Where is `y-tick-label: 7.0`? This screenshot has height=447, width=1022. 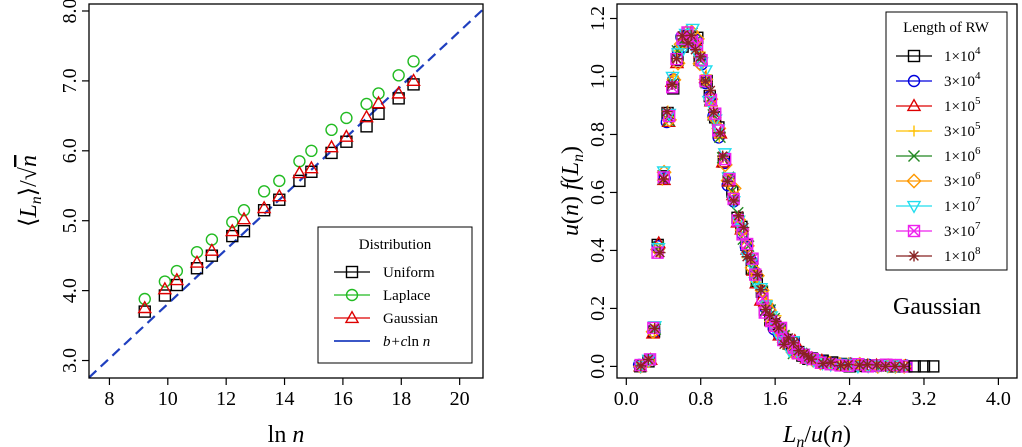 y-tick-label: 7.0 is located at coordinates (70, 80).